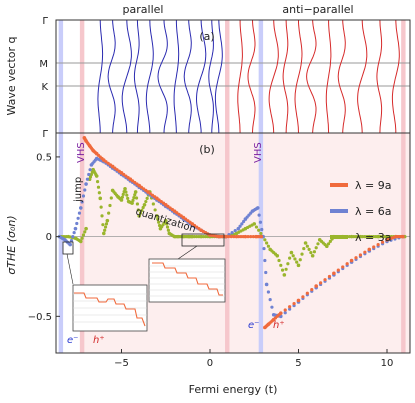 The width and height of the screenshot is (415, 403). Describe the element at coordinates (227, 243) in the screenshot. I see `hole-band-1-b` at that location.